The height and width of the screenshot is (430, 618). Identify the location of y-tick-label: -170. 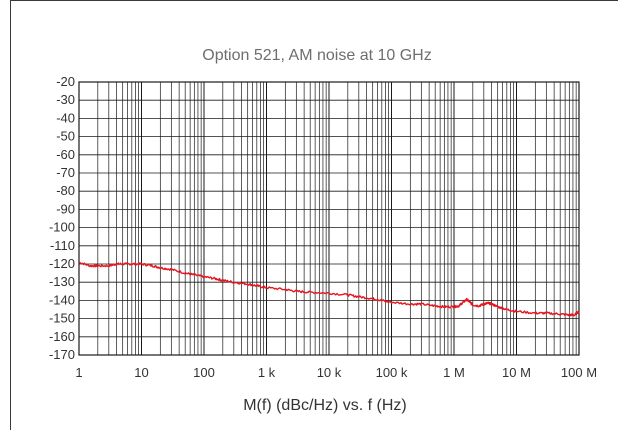
(62, 354).